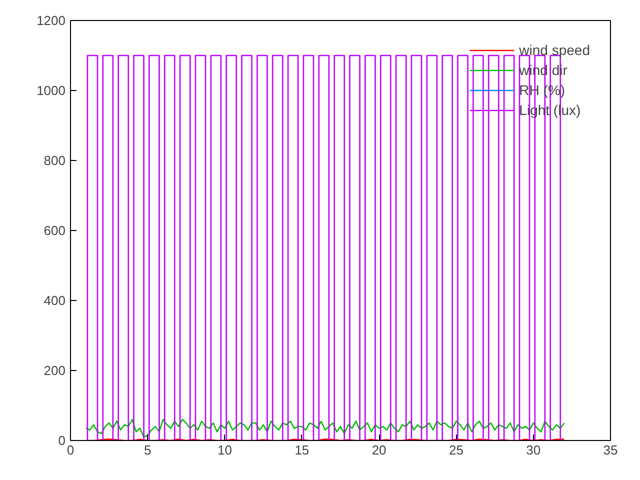  I want to click on x-tick-label: 10, so click(225, 450).